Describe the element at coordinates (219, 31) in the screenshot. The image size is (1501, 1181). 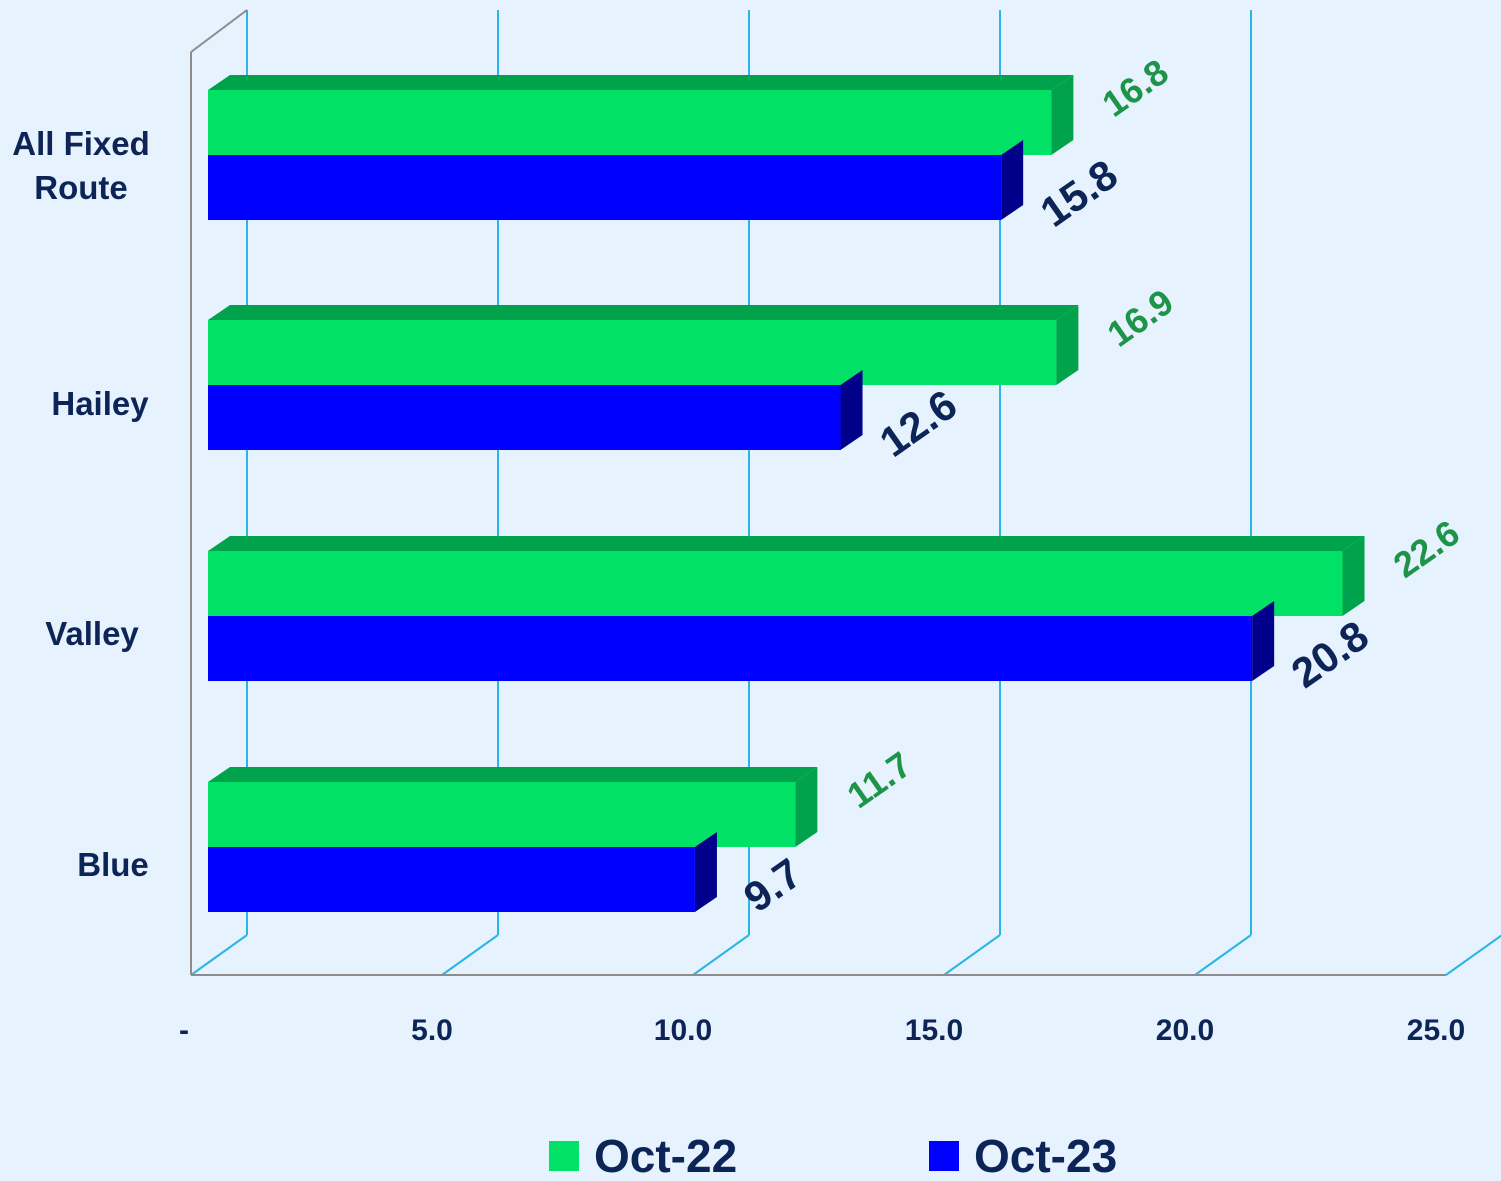
I see `y-axis-top-edge` at that location.